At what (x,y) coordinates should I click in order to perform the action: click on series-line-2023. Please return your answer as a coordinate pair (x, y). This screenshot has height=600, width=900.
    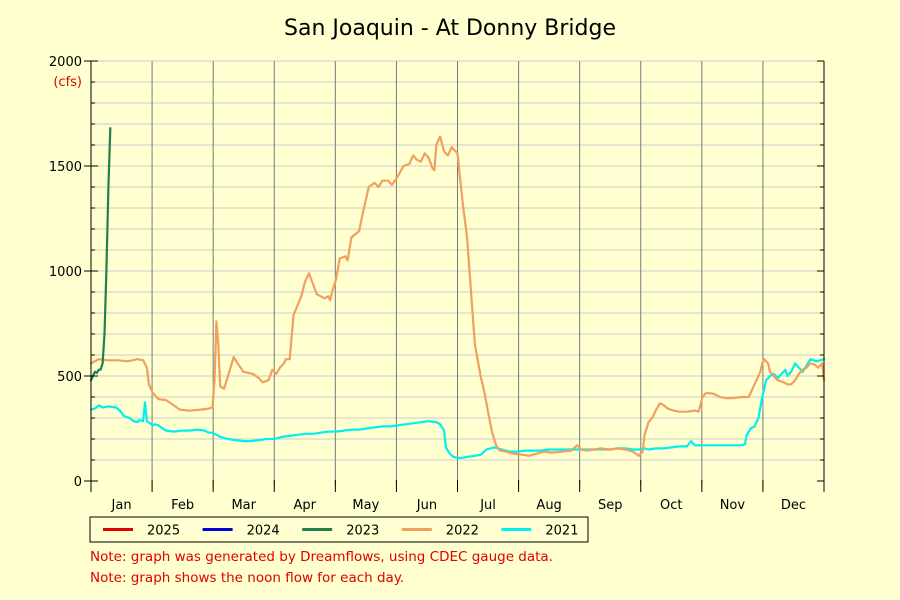
    Looking at the image, I should click on (100, 254).